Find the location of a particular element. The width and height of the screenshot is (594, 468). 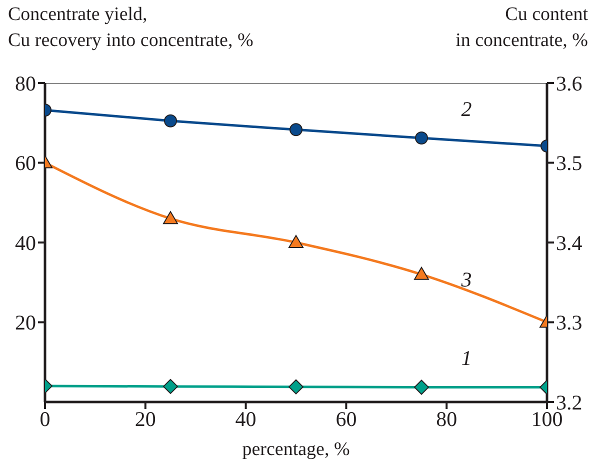

series-label: 3 is located at coordinates (466, 279).